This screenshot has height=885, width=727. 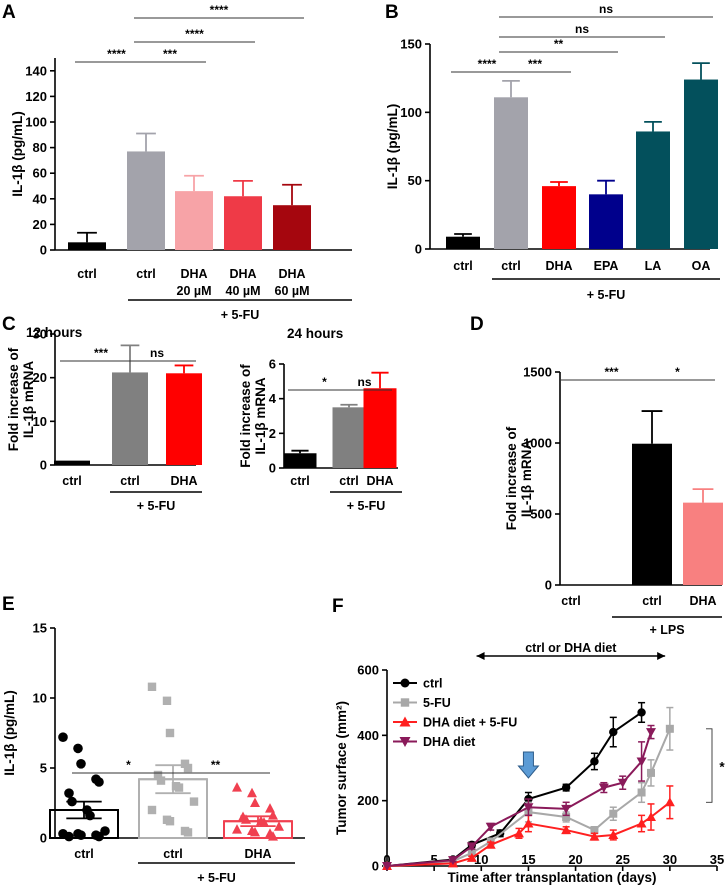 What do you see at coordinates (528, 765) in the screenshot?
I see `treatment-arrow-icon` at bounding box center [528, 765].